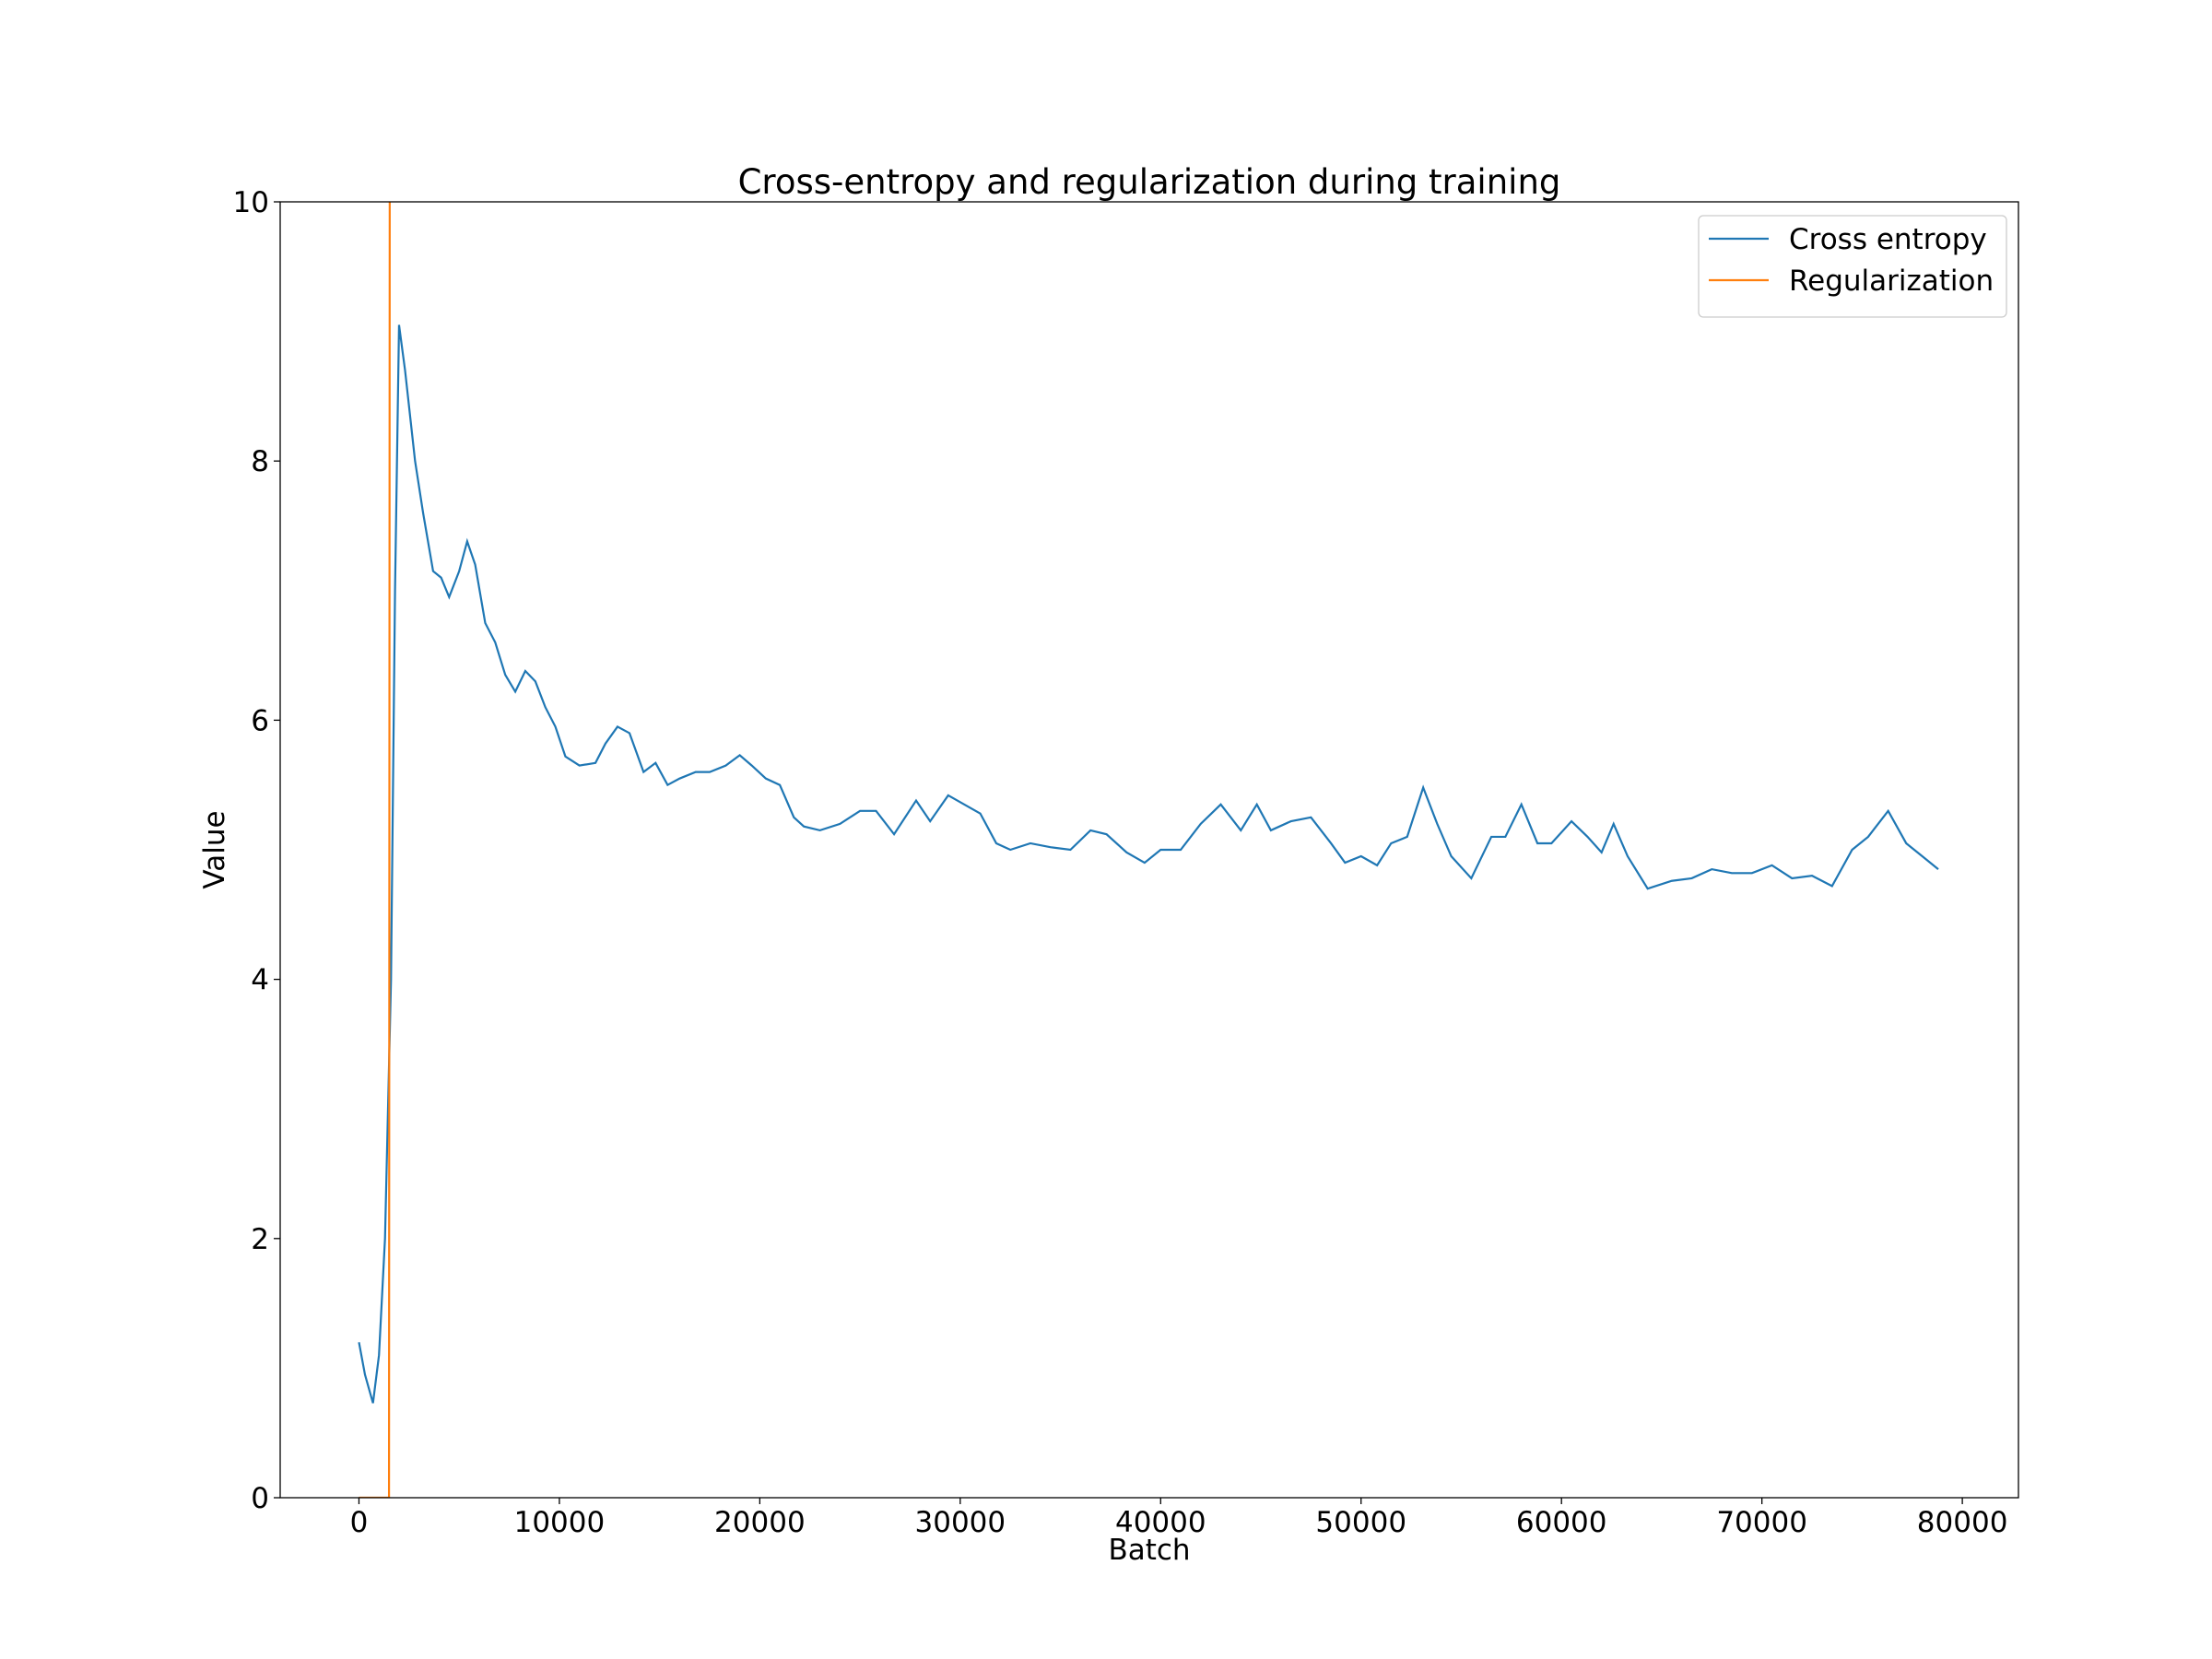  What do you see at coordinates (1149, 1550) in the screenshot?
I see `x-axis-label: Batch` at bounding box center [1149, 1550].